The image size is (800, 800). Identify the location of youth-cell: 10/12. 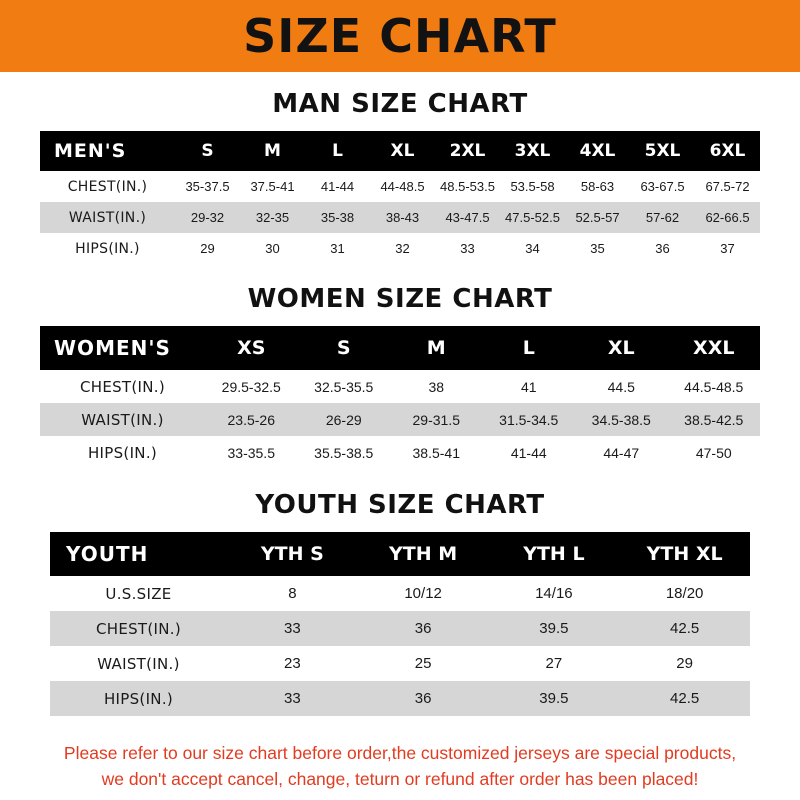
(423, 593).